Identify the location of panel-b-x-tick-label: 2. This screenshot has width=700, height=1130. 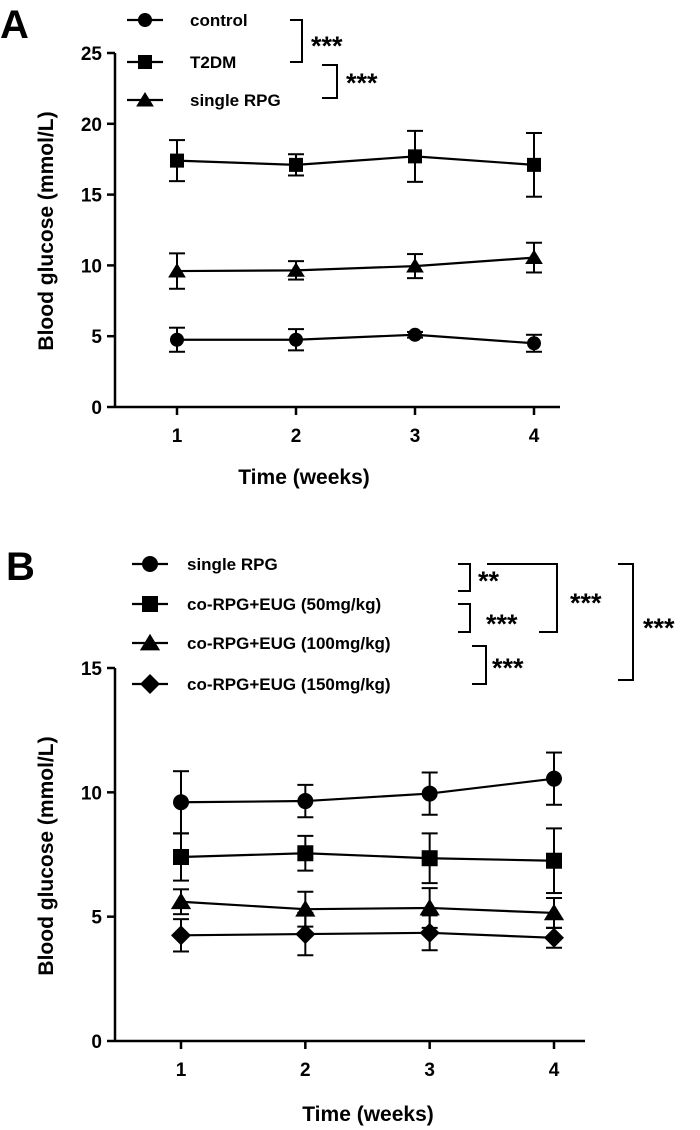
(305, 1070).